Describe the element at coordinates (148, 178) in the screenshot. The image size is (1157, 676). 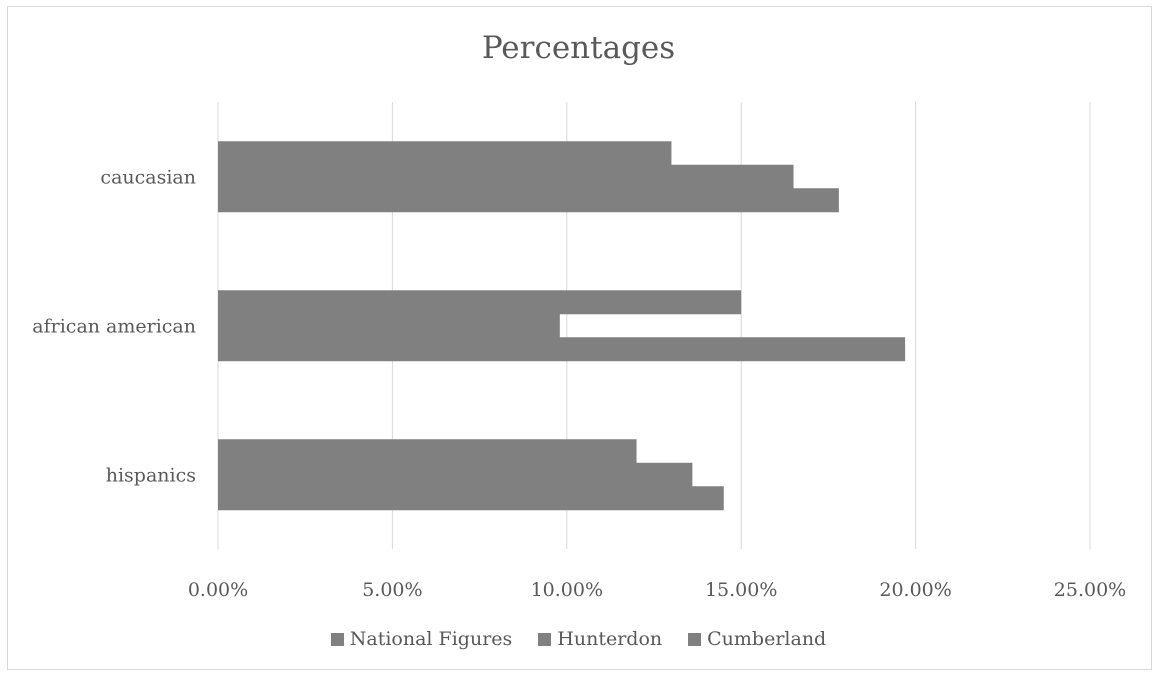
I see `y-category-label: caucasian` at that location.